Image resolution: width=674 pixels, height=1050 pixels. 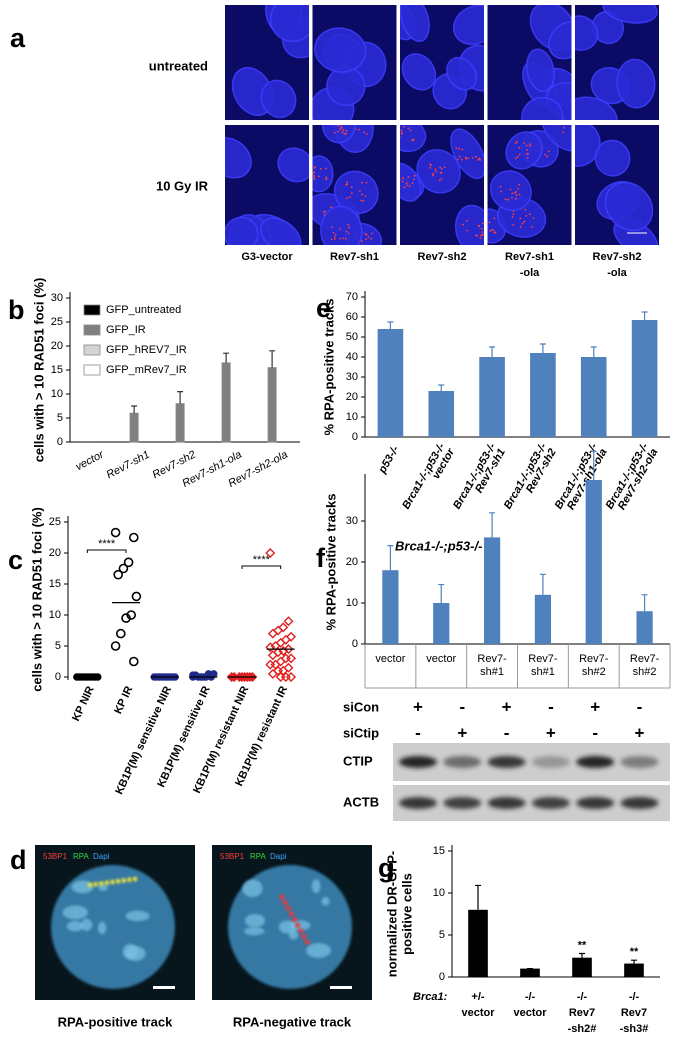 What do you see at coordinates (594, 672) in the screenshot?
I see `x-tick-label: sh#2` at bounding box center [594, 672].